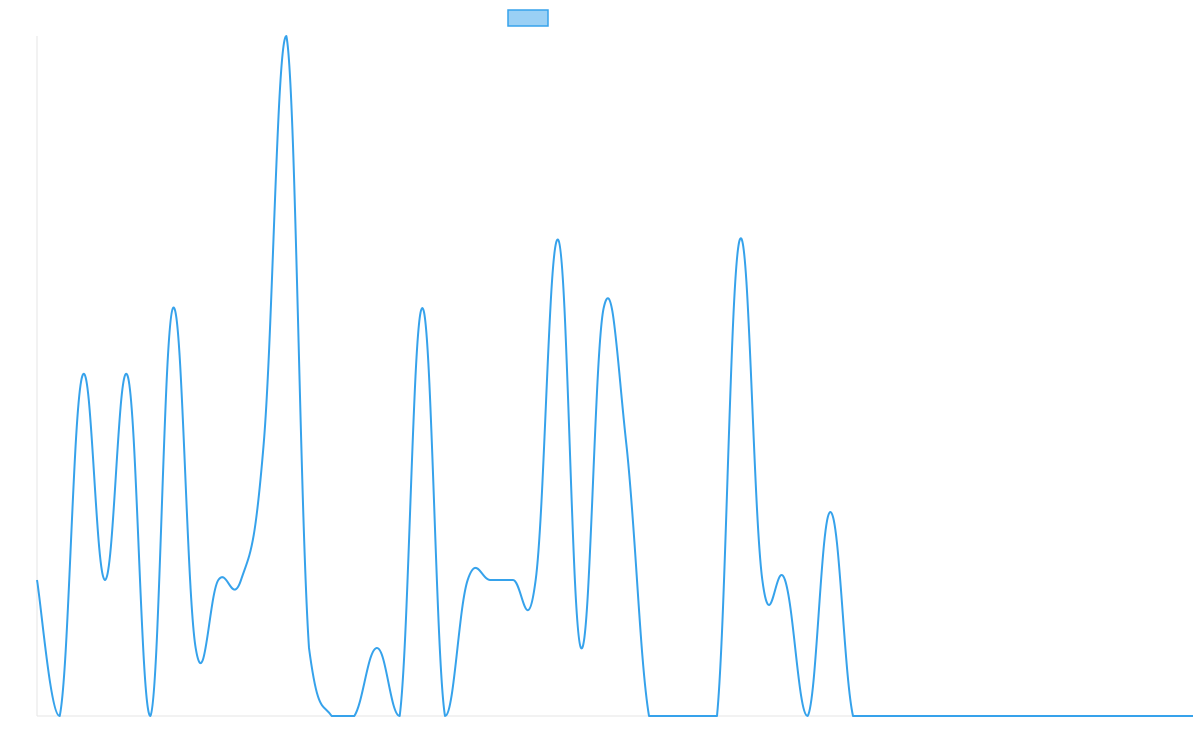 Image resolution: width=1200 pixels, height=750 pixels. I want to click on legend-swatch, so click(528, 18).